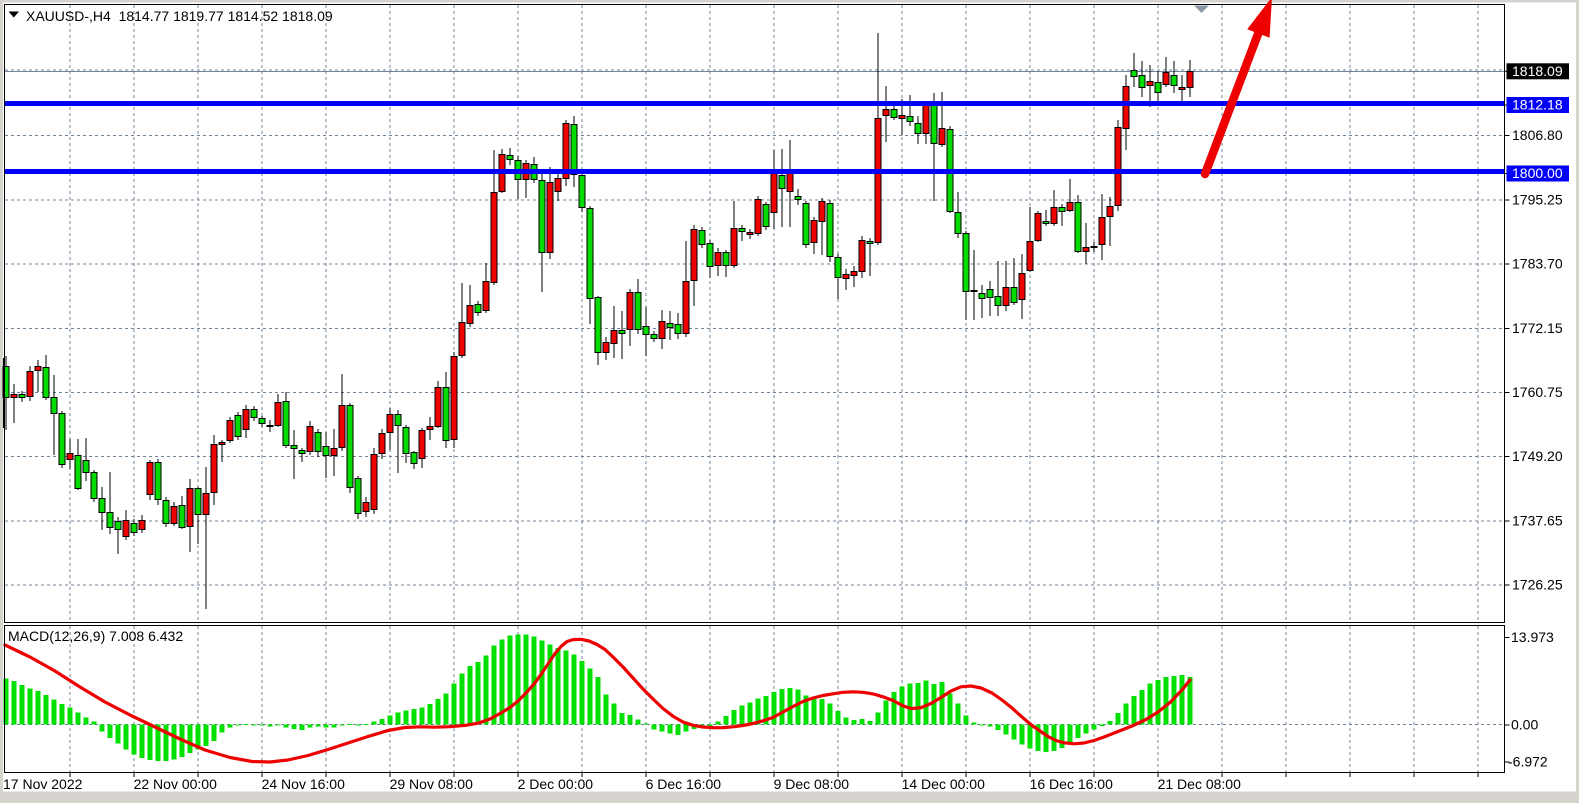 This screenshot has height=803, width=1579. Describe the element at coordinates (1532, 637) in the screenshot. I see `svg-text: 13.973` at that location.